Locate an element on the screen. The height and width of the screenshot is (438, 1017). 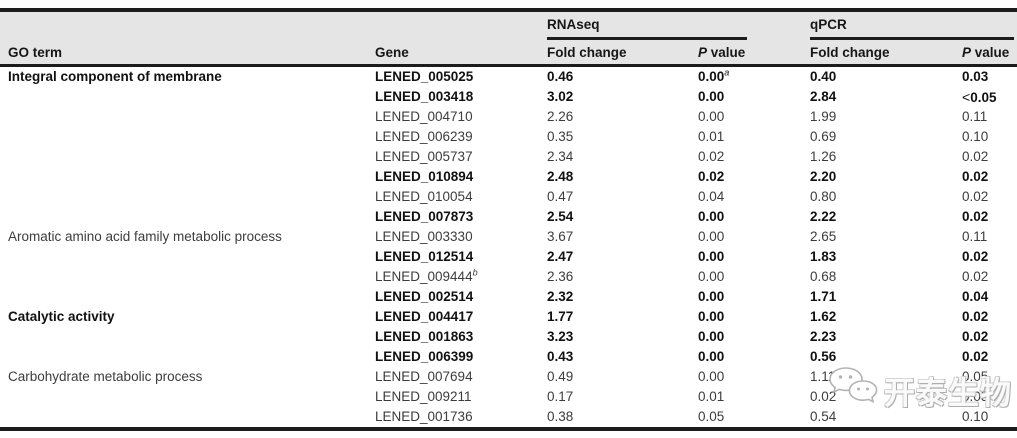
gene-cell: LENED_004710 is located at coordinates (424, 116).